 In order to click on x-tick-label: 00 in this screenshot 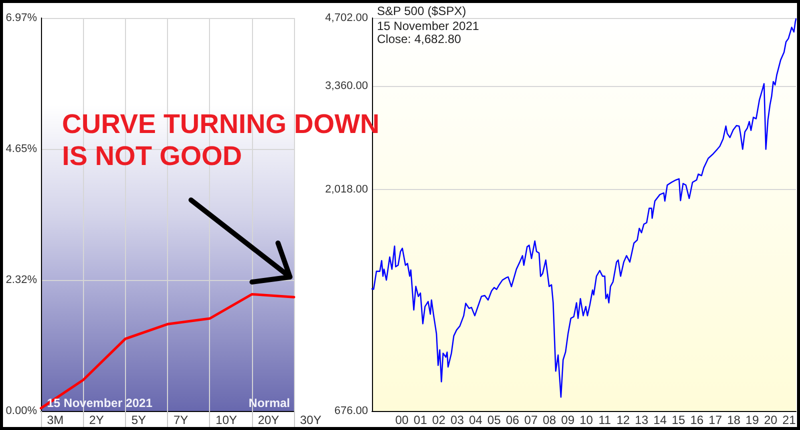, I will do `click(402, 420)`.